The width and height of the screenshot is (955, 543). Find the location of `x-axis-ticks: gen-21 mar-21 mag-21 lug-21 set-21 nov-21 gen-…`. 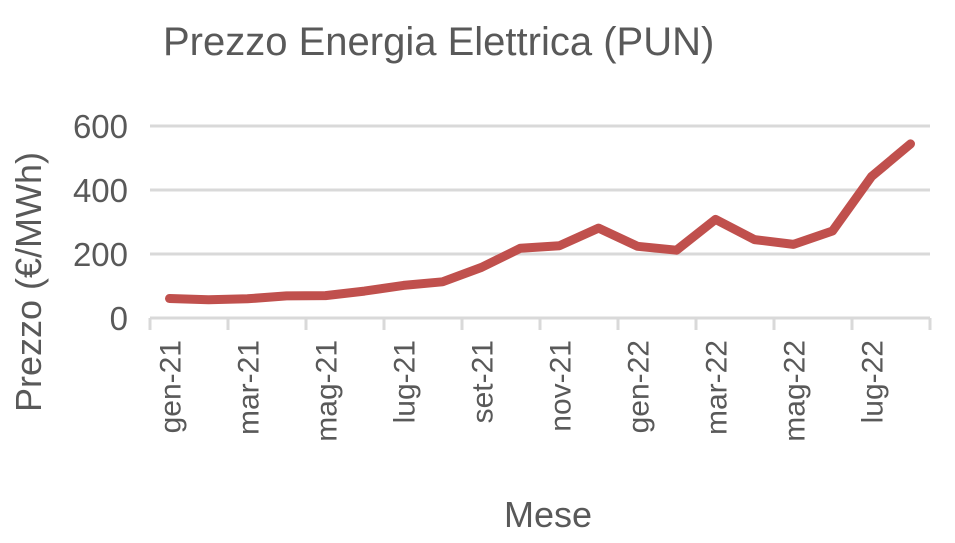

x-axis-ticks: gen-21 mar-21 mag-21 lug-21 set-21 nov-21 gen-… is located at coordinates (522, 391).